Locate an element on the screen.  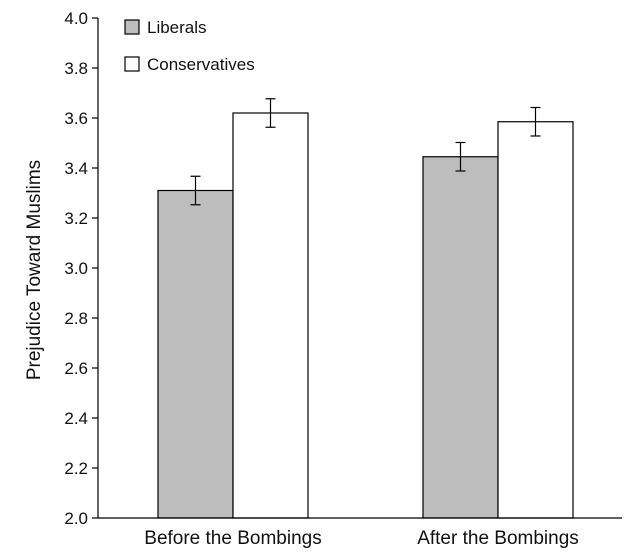
y-tick-label: 2.0 is located at coordinates (76, 518).